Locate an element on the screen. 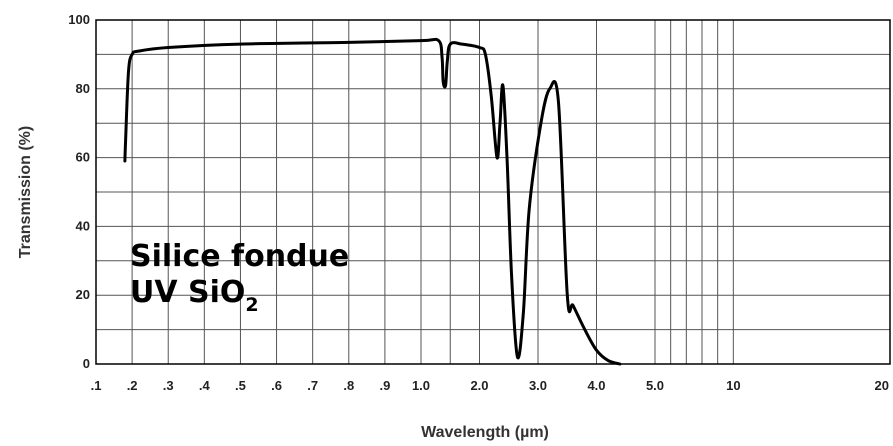  x-tick-label: 3.0 is located at coordinates (538, 385).